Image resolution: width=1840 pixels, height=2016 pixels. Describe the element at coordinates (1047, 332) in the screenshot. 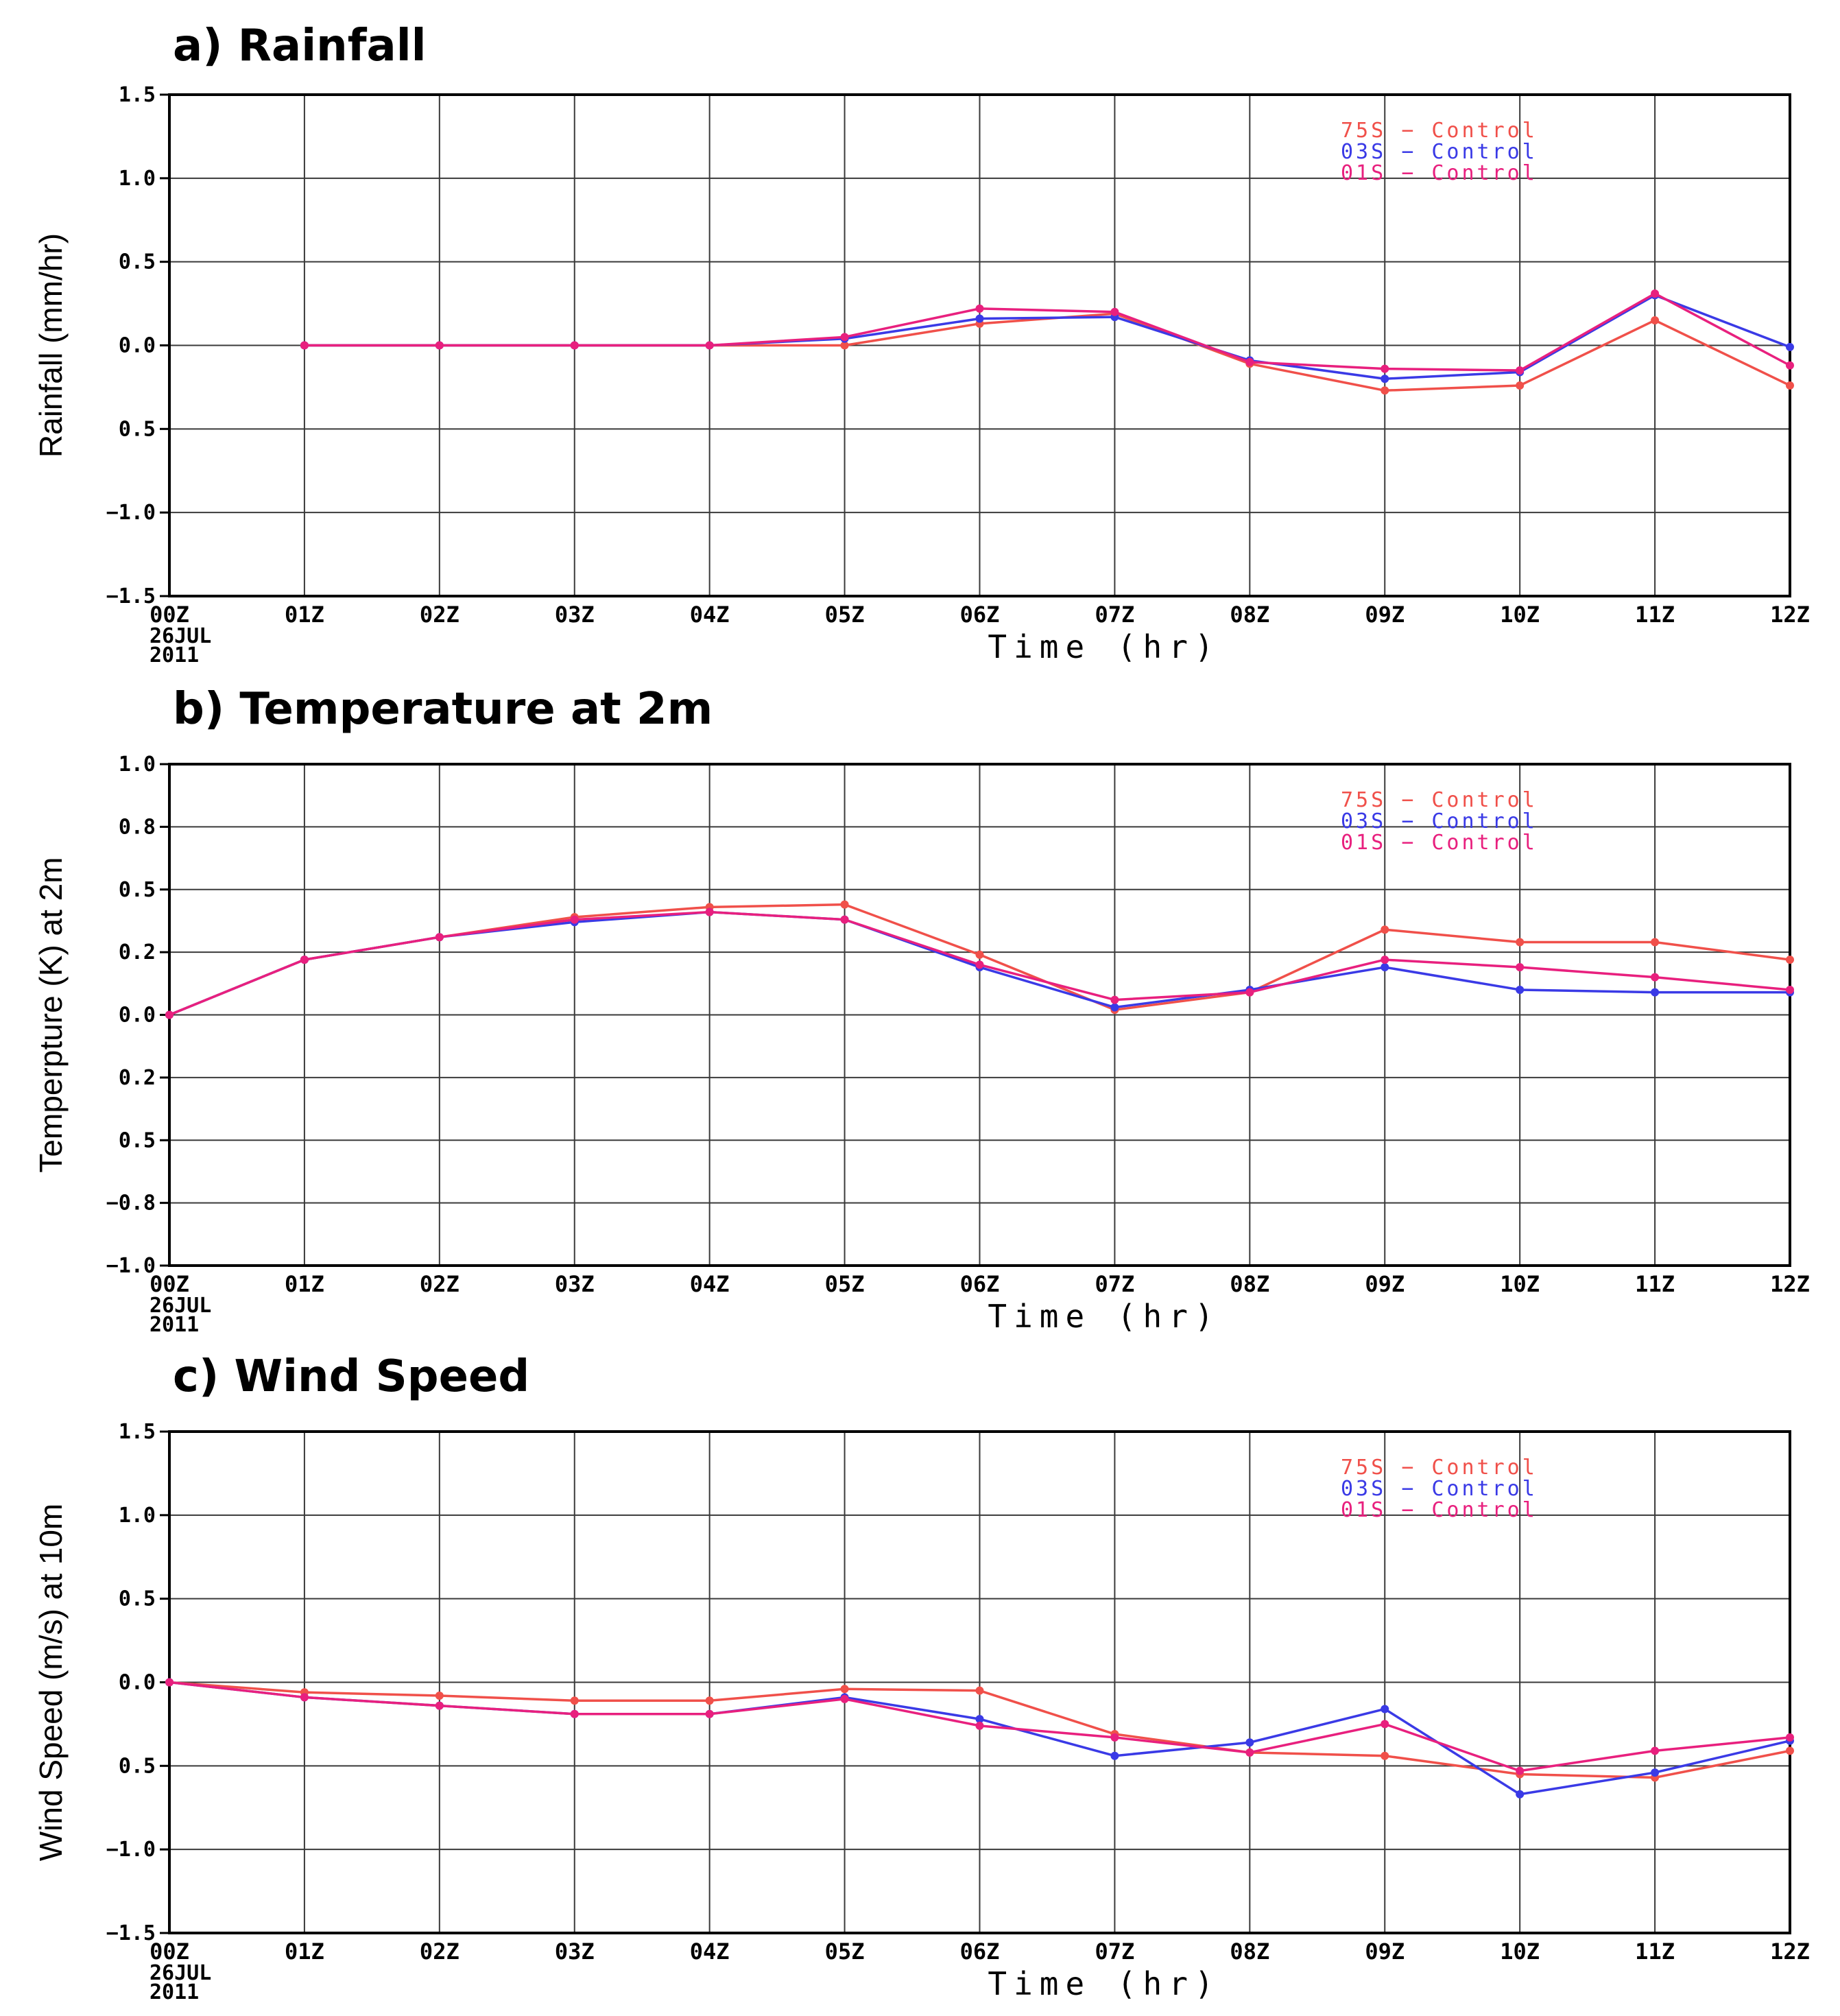

I see `series-line-01S` at that location.